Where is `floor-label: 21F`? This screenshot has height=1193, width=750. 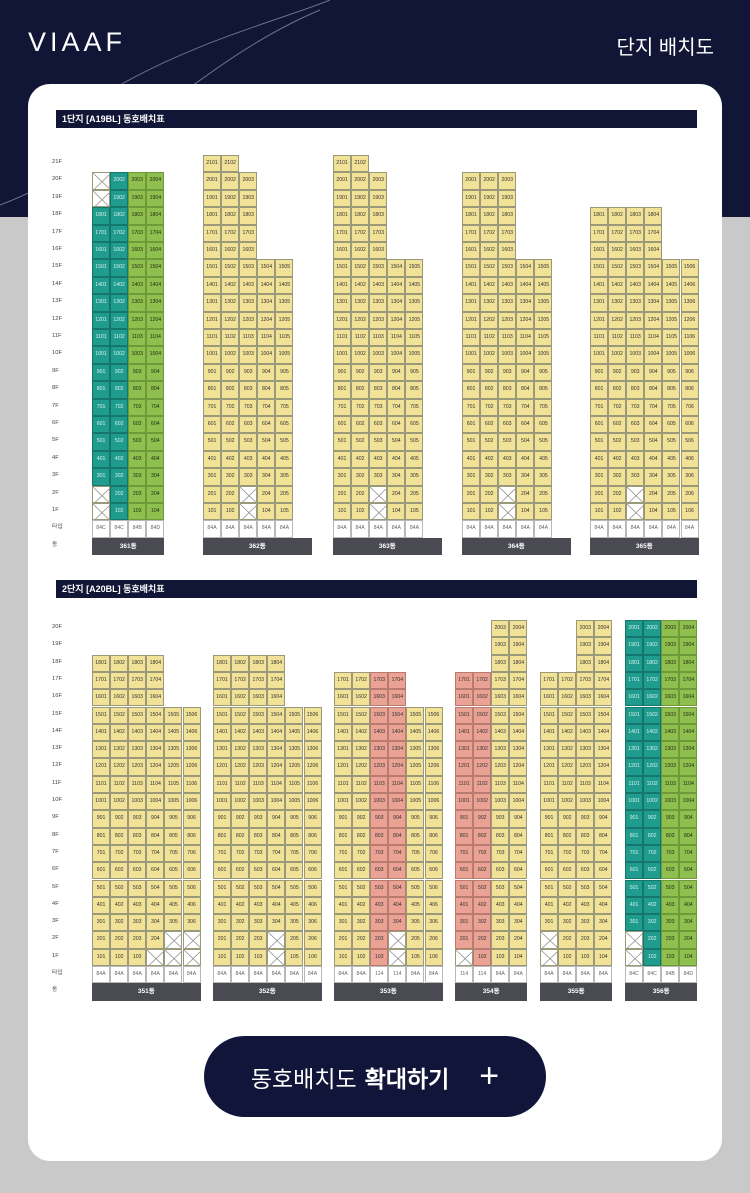
floor-label: 21F is located at coordinates (57, 162).